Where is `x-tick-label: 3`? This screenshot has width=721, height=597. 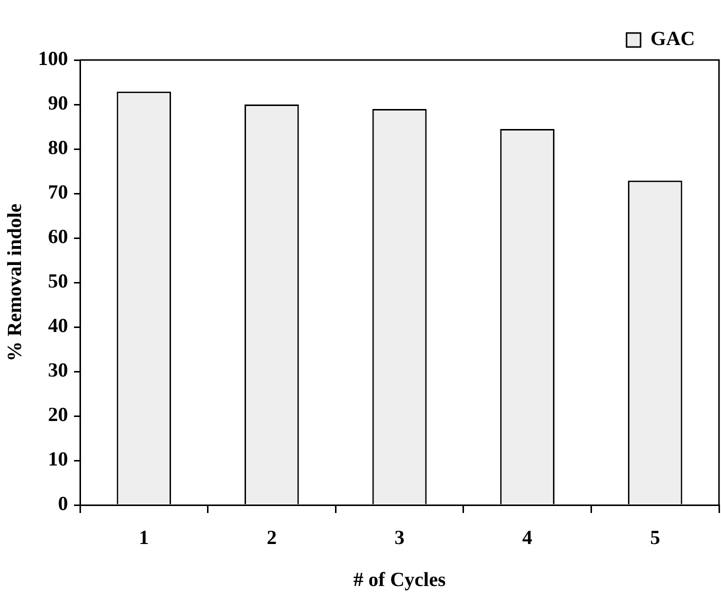
x-tick-label: 3 is located at coordinates (399, 538).